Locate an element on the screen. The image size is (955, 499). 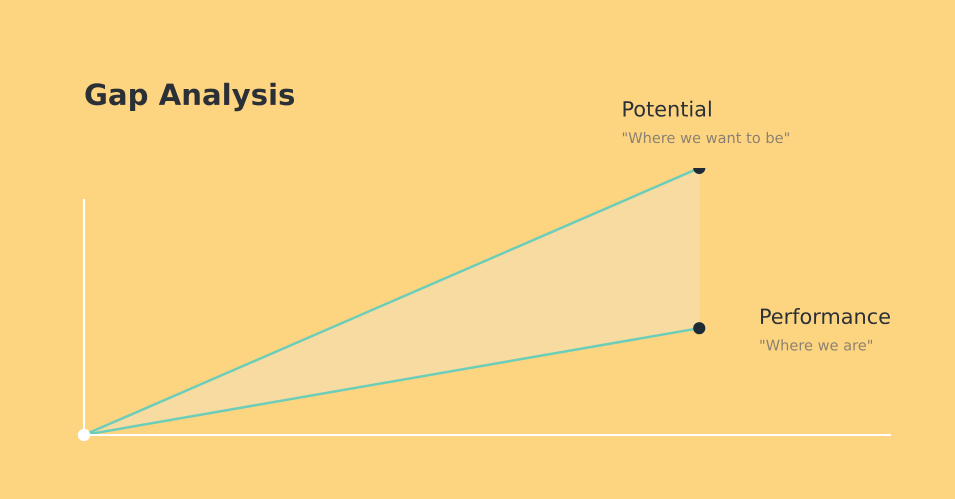
chart-title: Gap Analysis is located at coordinates (189, 97).